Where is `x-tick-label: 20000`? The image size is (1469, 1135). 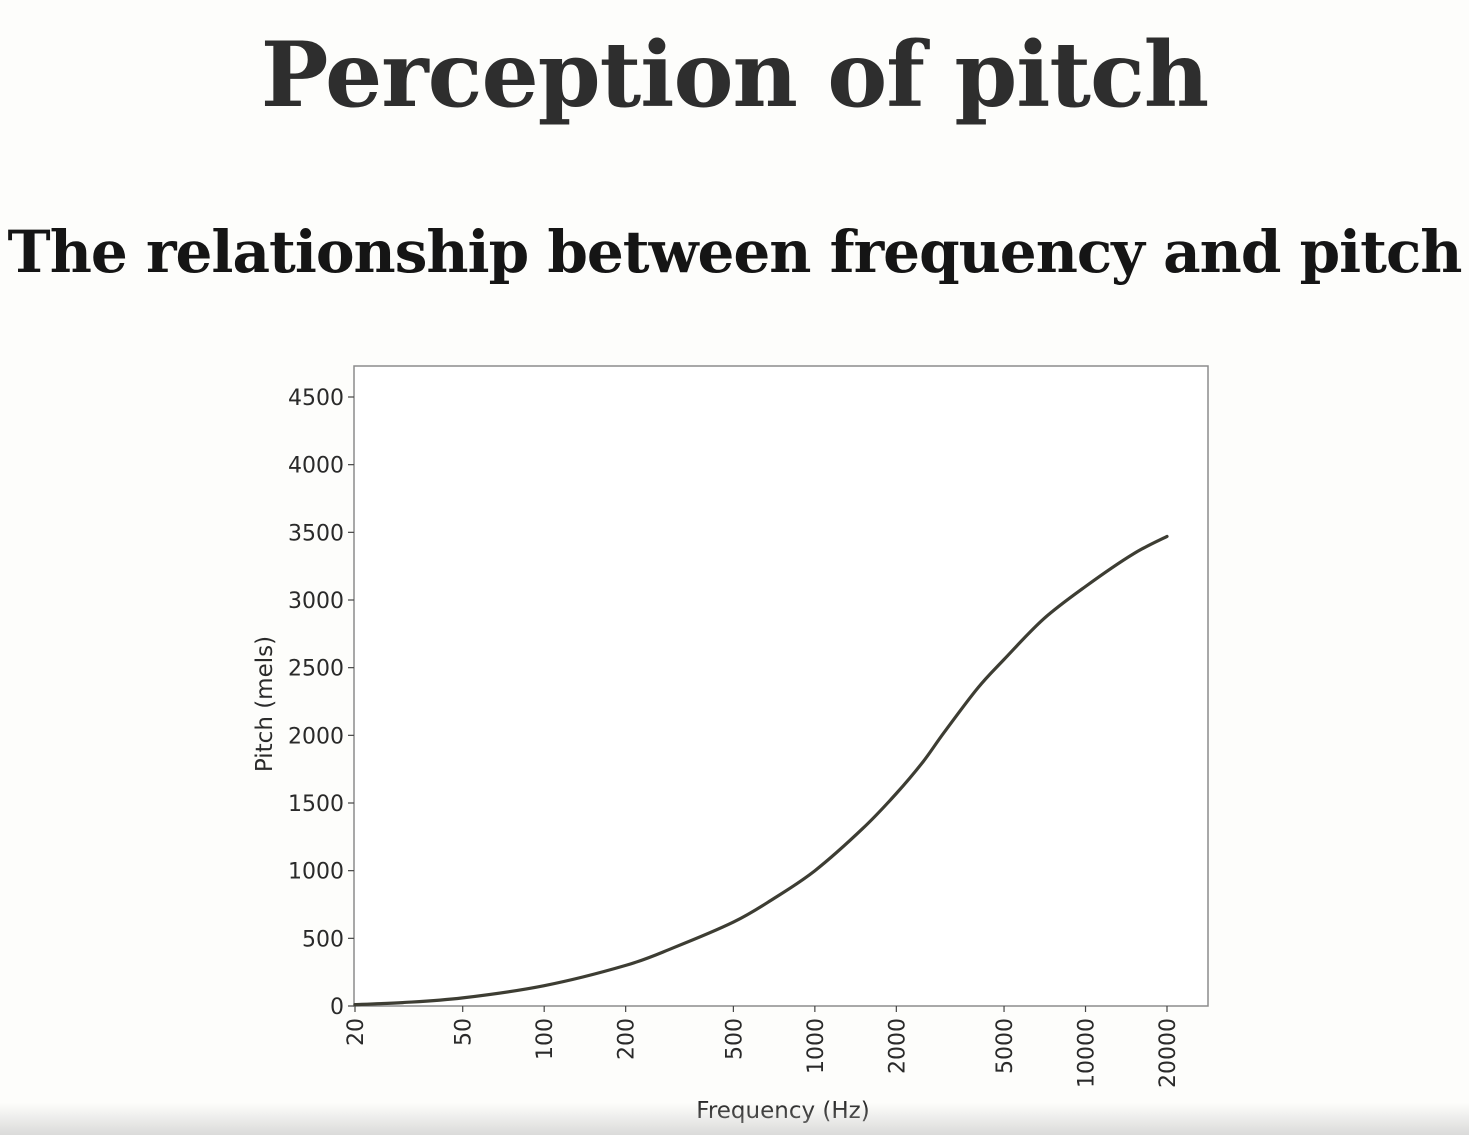
x-tick-label: 20000 is located at coordinates (1168, 1053).